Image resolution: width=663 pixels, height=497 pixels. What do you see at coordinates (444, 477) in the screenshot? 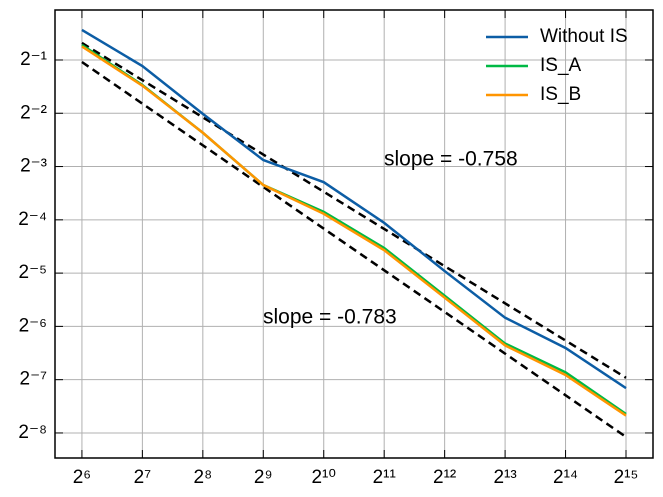
I see `x-tick-label: 2¹²` at bounding box center [444, 477].